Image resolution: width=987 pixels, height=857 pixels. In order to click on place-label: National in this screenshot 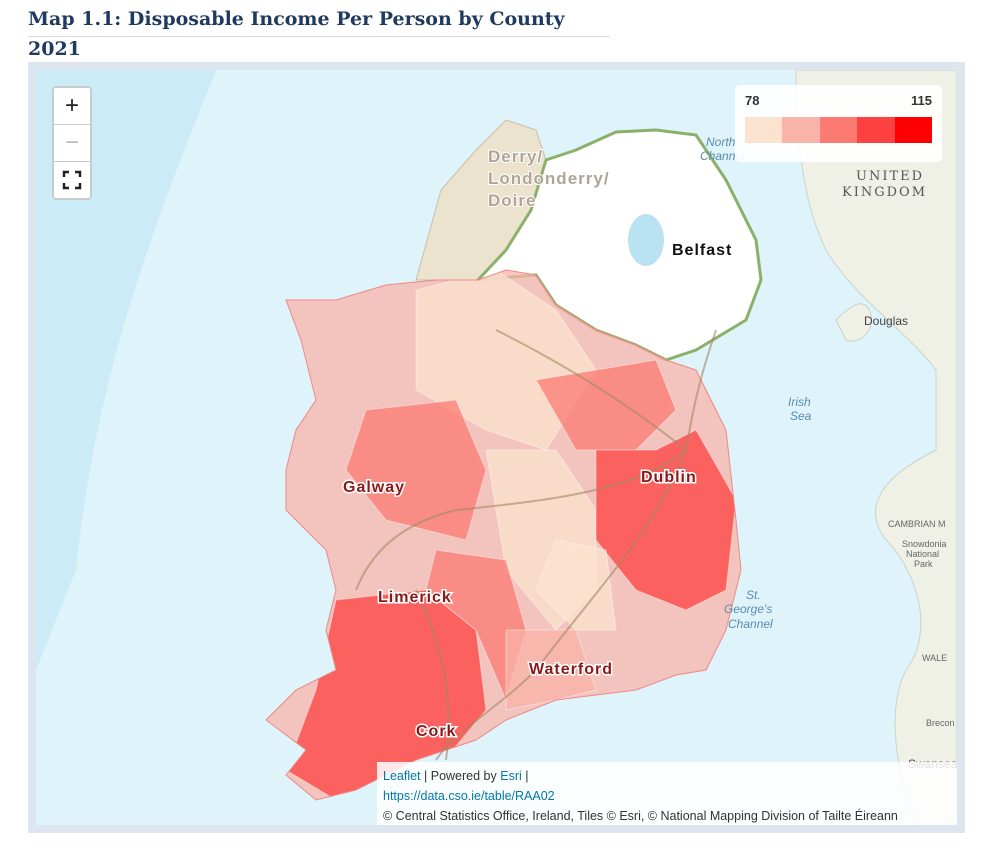, I will do `click(922, 554)`.